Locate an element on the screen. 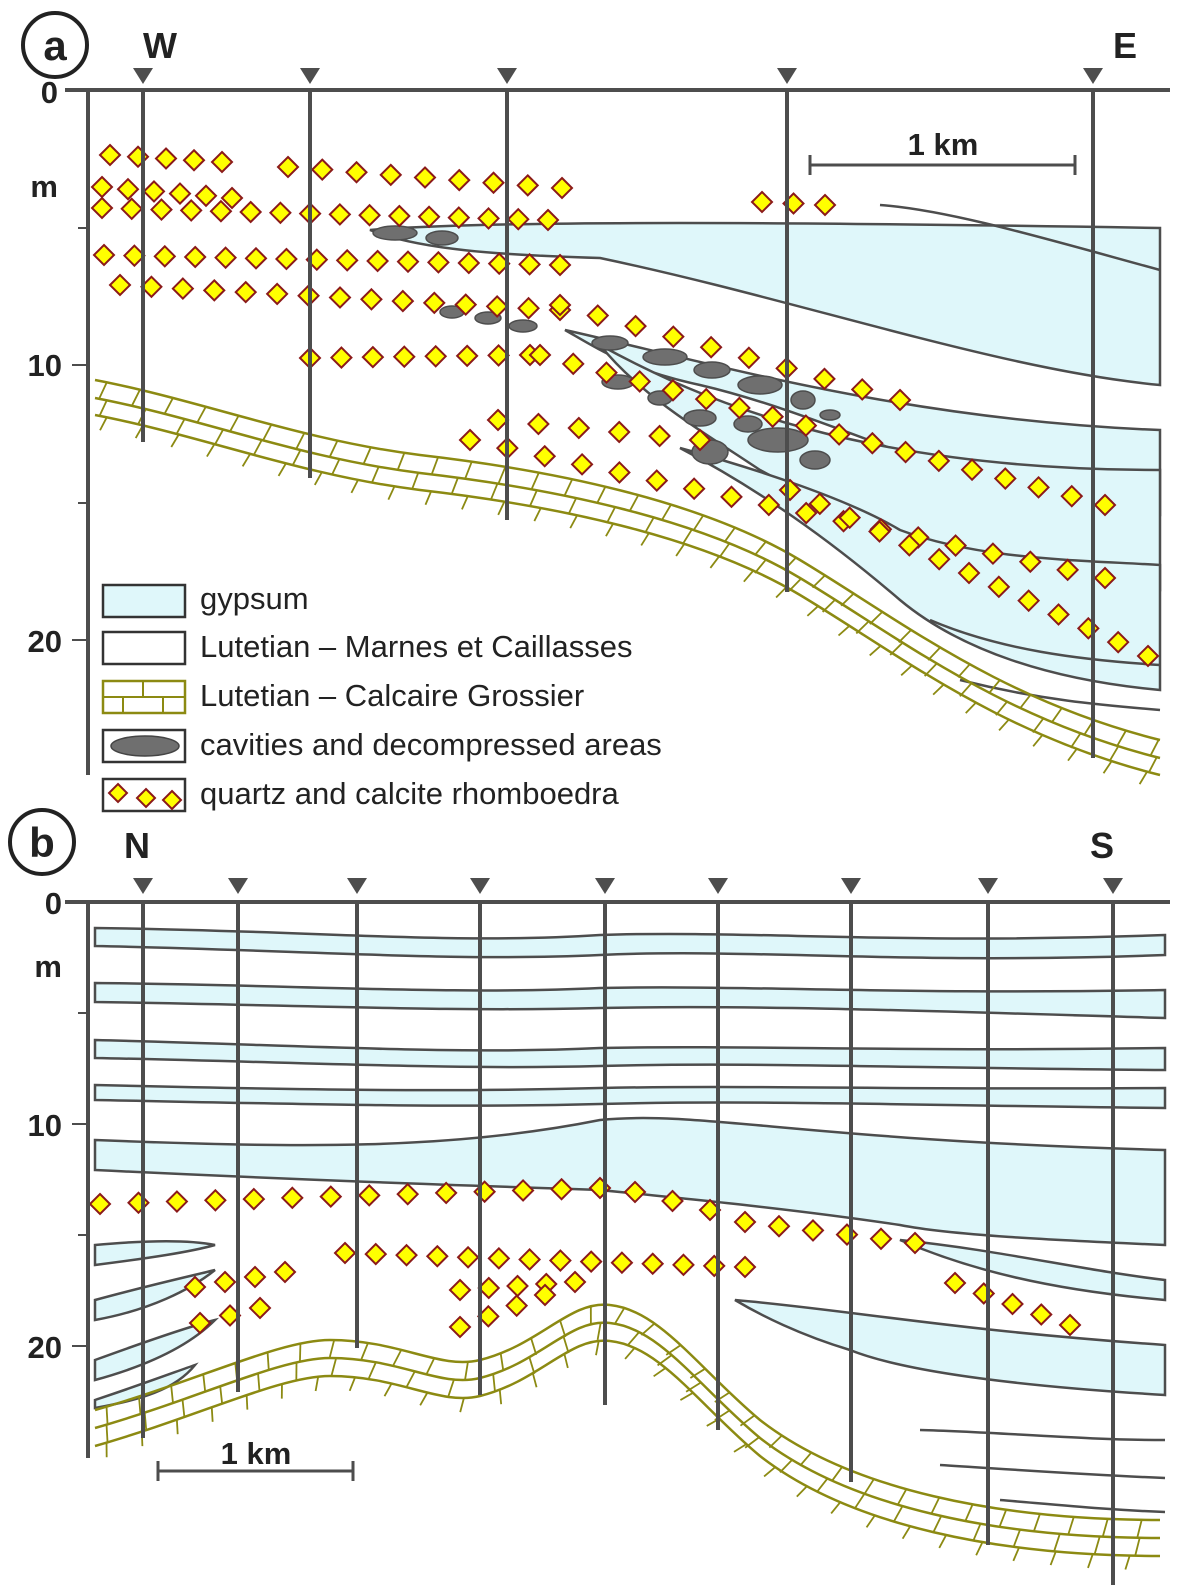  panel-b-right-direction: S is located at coordinates (1102, 845).